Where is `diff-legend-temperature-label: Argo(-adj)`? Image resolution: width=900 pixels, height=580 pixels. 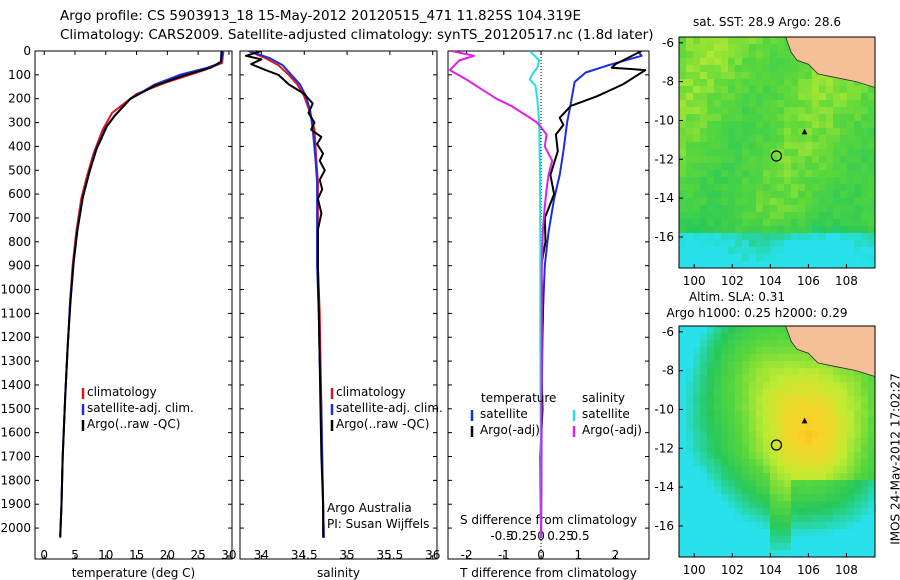 diff-legend-temperature-label: Argo(-adj) is located at coordinates (510, 430).